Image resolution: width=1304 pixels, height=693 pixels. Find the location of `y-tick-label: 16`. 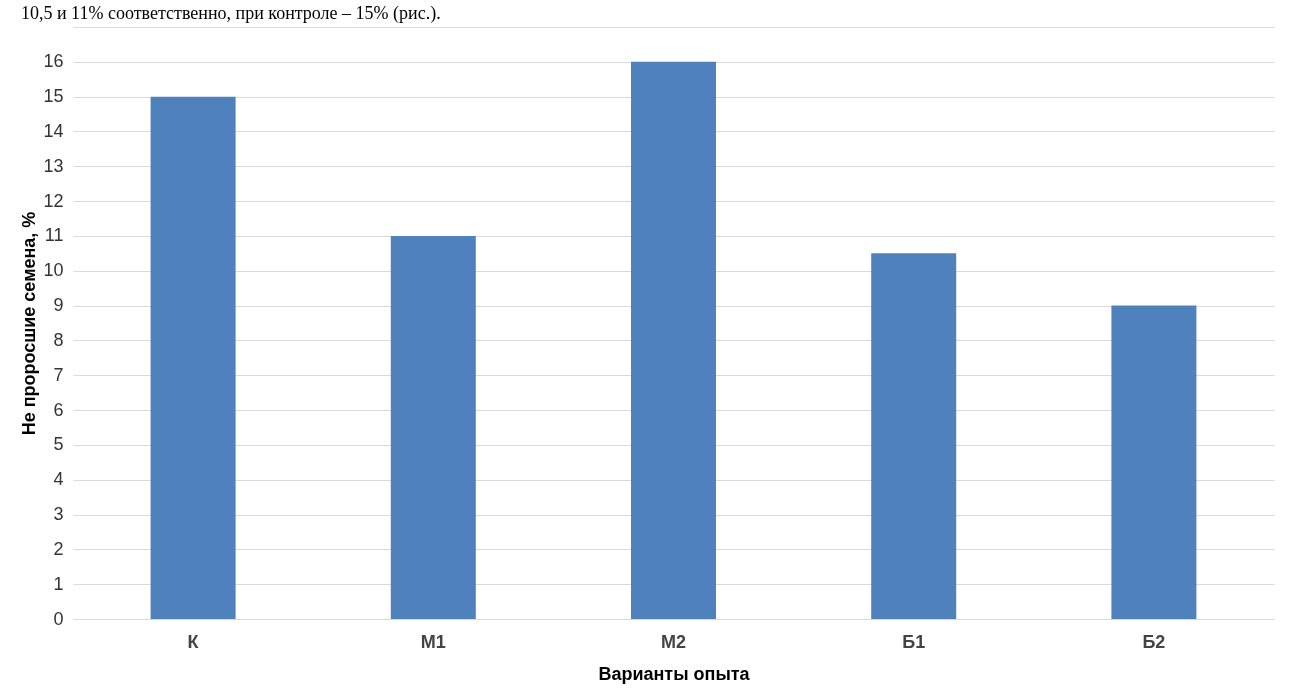

y-tick-label: 16 is located at coordinates (53, 61).